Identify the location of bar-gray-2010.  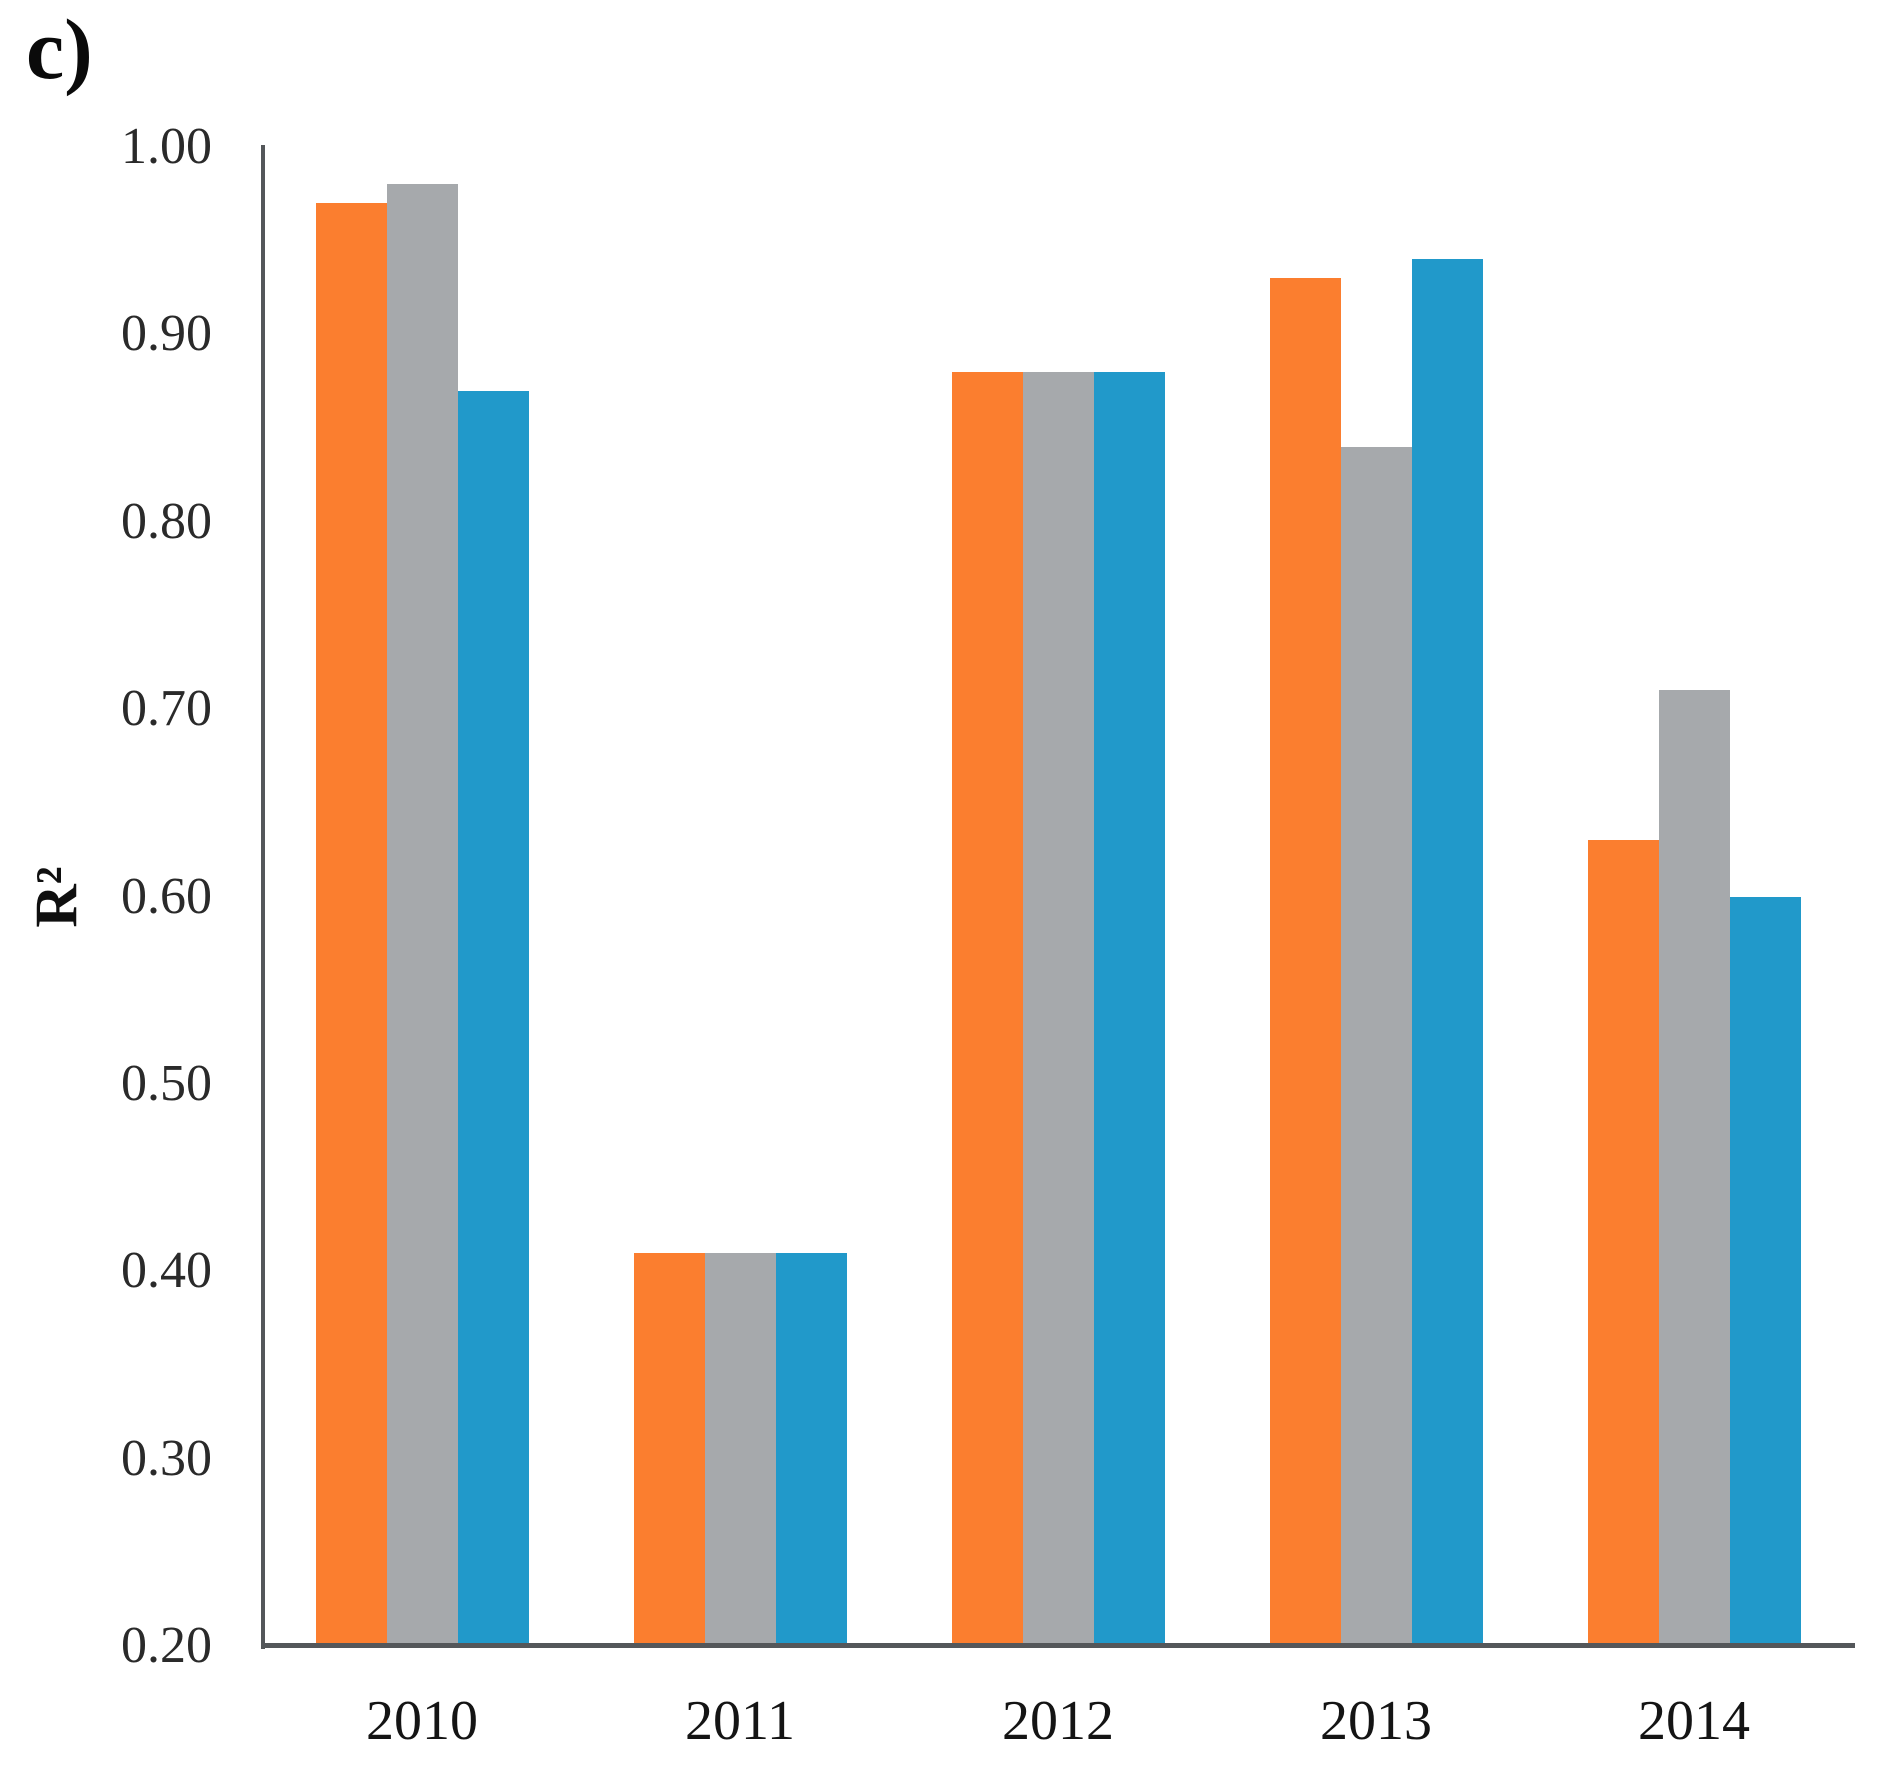
(422, 916).